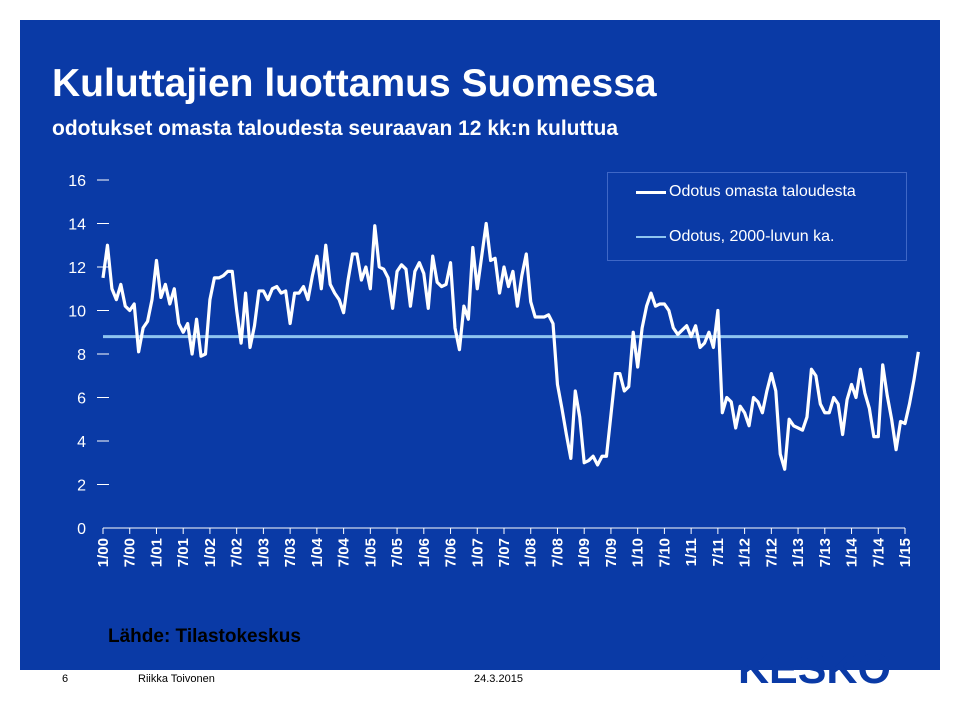 The image size is (960, 716). What do you see at coordinates (81, 399) in the screenshot?
I see `y-tick-label-6: 6` at bounding box center [81, 399].